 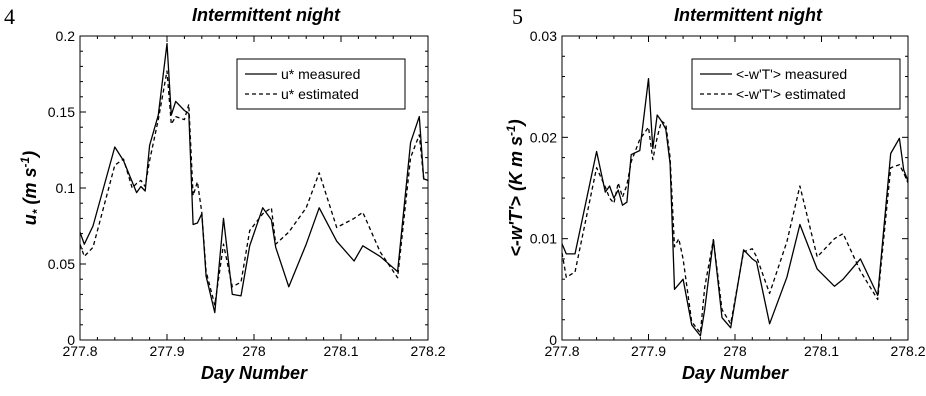 What do you see at coordinates (748, 15) in the screenshot?
I see `panel-2-title: Intermittent night` at bounding box center [748, 15].